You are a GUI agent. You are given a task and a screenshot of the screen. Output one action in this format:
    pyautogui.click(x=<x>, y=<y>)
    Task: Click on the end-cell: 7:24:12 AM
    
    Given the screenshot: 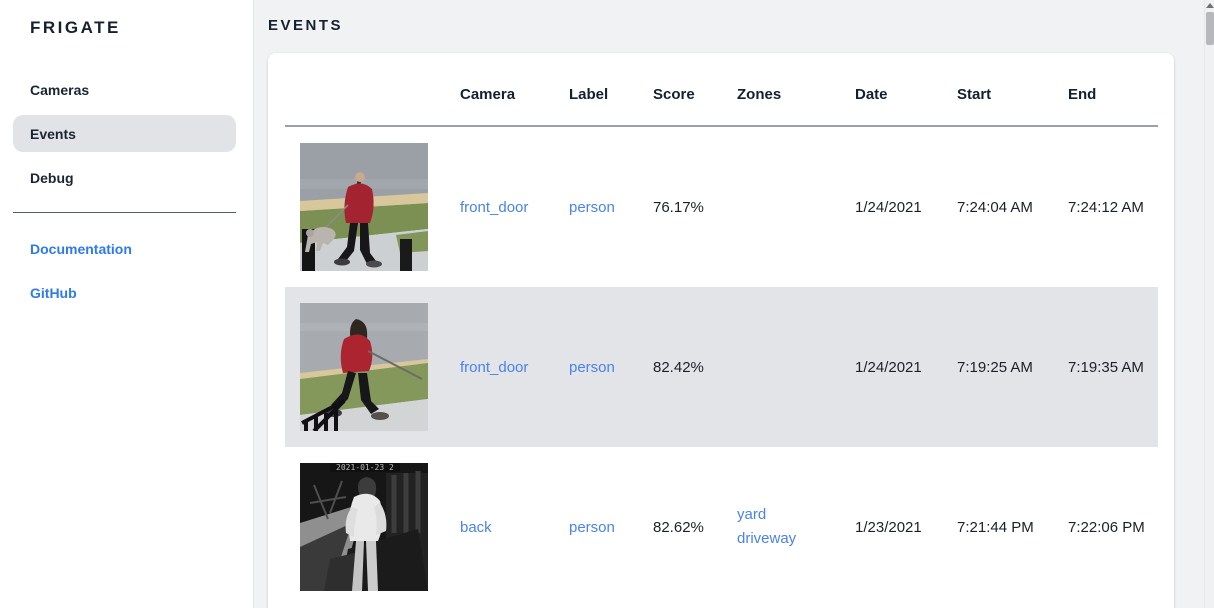 What is the action you would take?
    pyautogui.click(x=1106, y=207)
    